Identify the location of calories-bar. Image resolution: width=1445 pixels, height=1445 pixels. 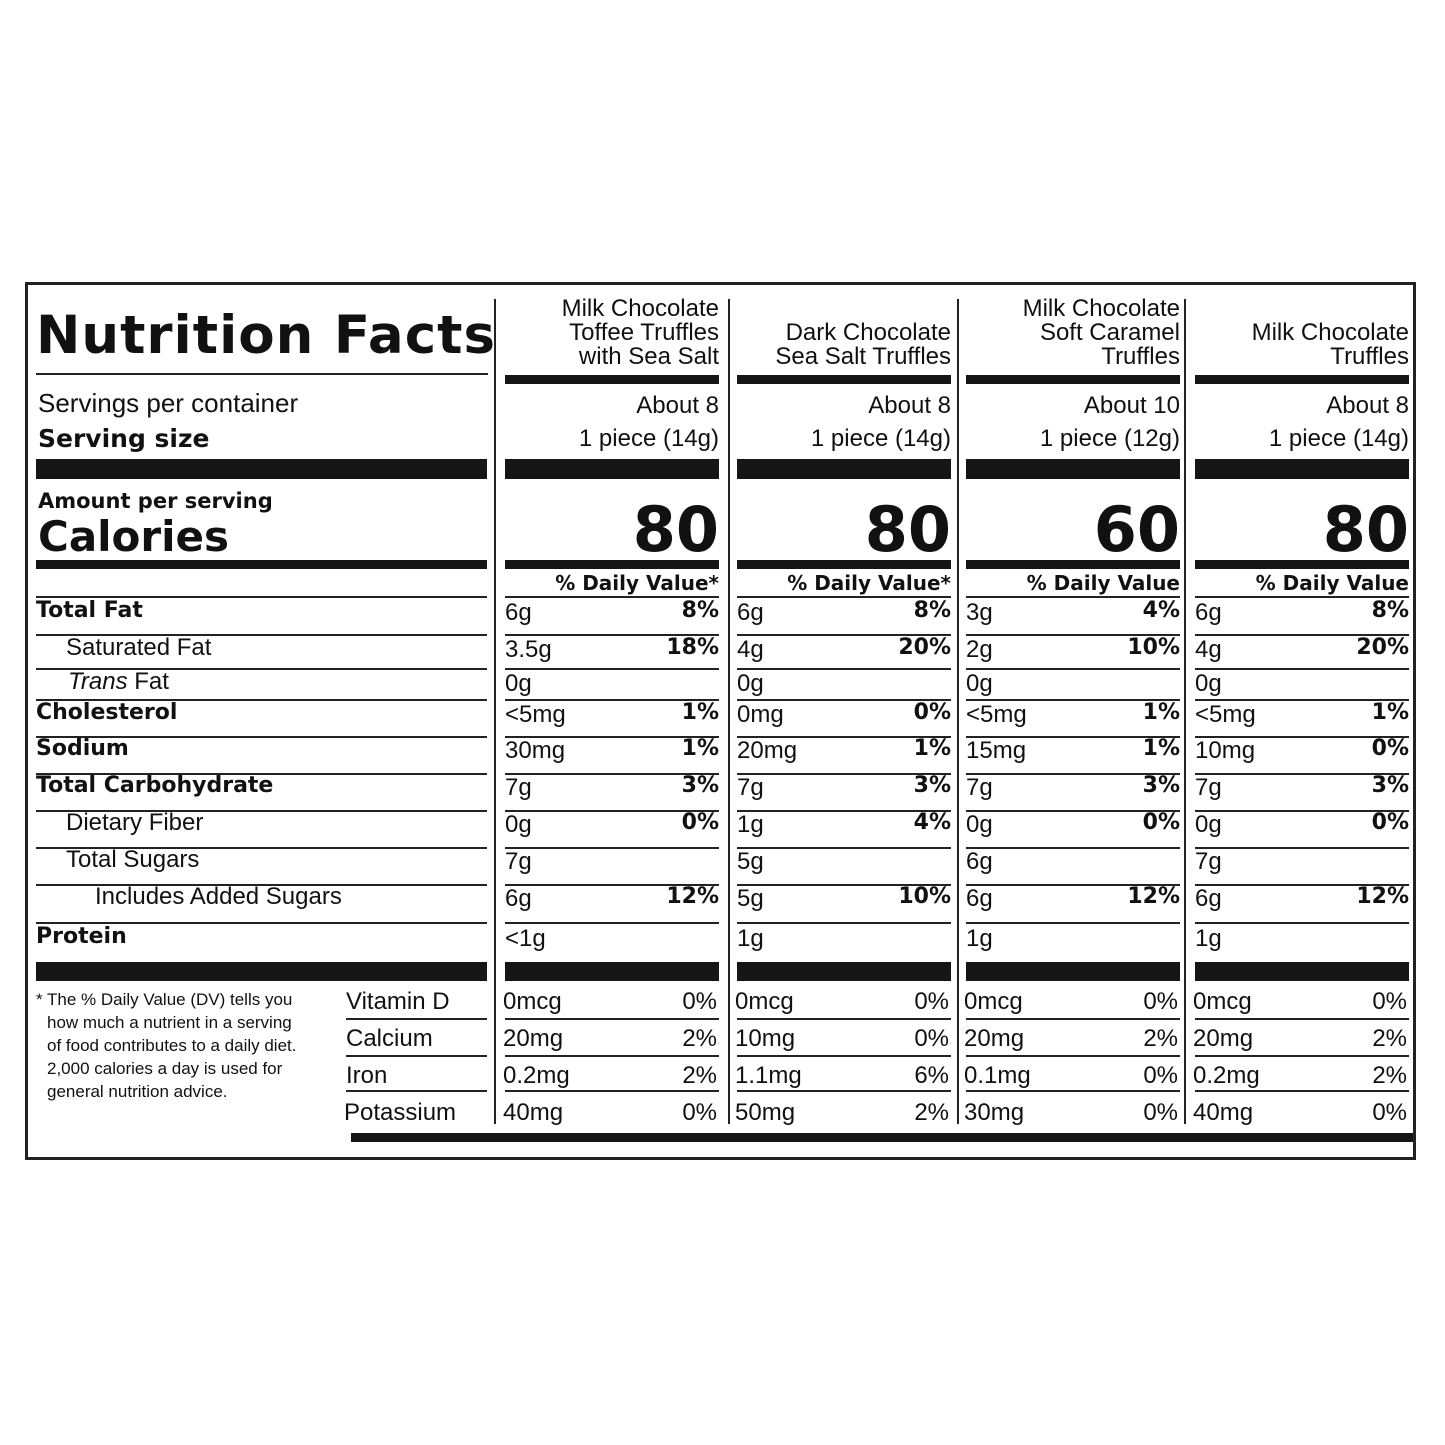
(261, 564).